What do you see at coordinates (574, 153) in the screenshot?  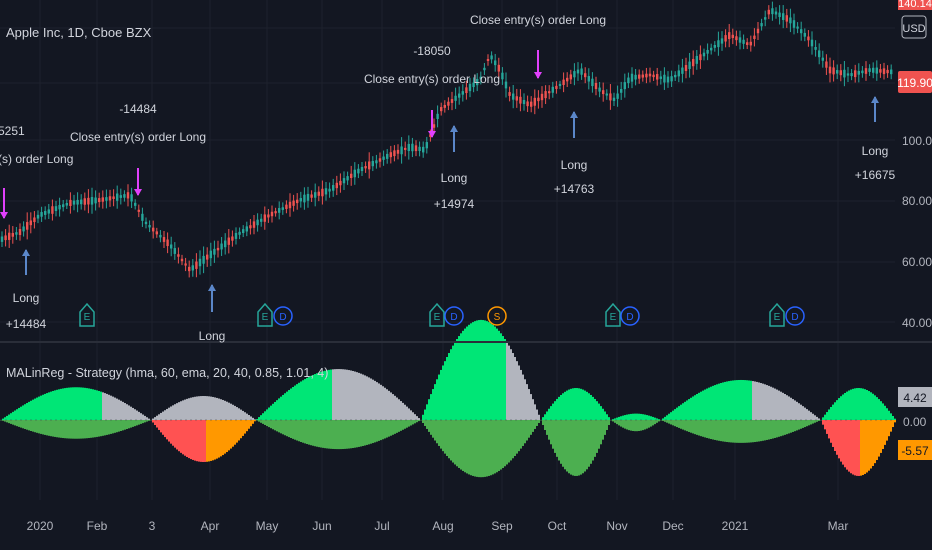 I see `long-signal: Long +14763` at bounding box center [574, 153].